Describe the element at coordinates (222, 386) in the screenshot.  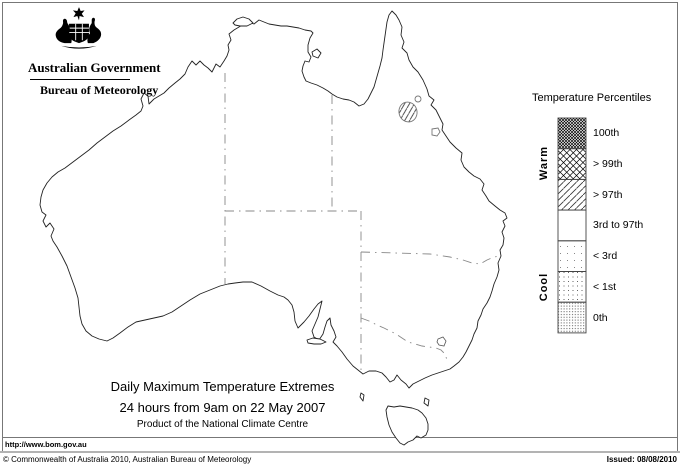
I see `map-title: Daily Maximum Temperature Extremes` at that location.